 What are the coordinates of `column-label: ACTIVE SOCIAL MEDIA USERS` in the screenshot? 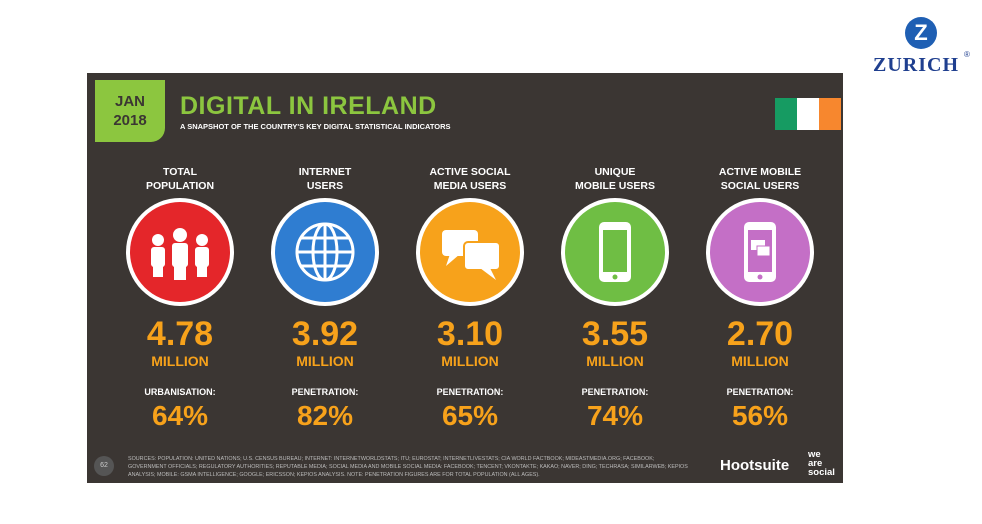 It's located at (470, 179).